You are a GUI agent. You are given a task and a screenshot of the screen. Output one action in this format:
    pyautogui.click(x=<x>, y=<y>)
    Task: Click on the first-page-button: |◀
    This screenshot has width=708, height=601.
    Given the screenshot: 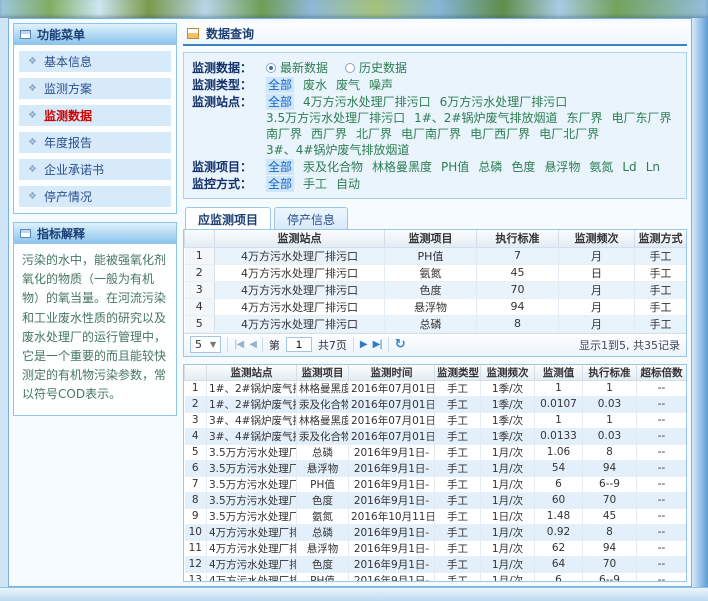 What is the action you would take?
    pyautogui.click(x=239, y=344)
    